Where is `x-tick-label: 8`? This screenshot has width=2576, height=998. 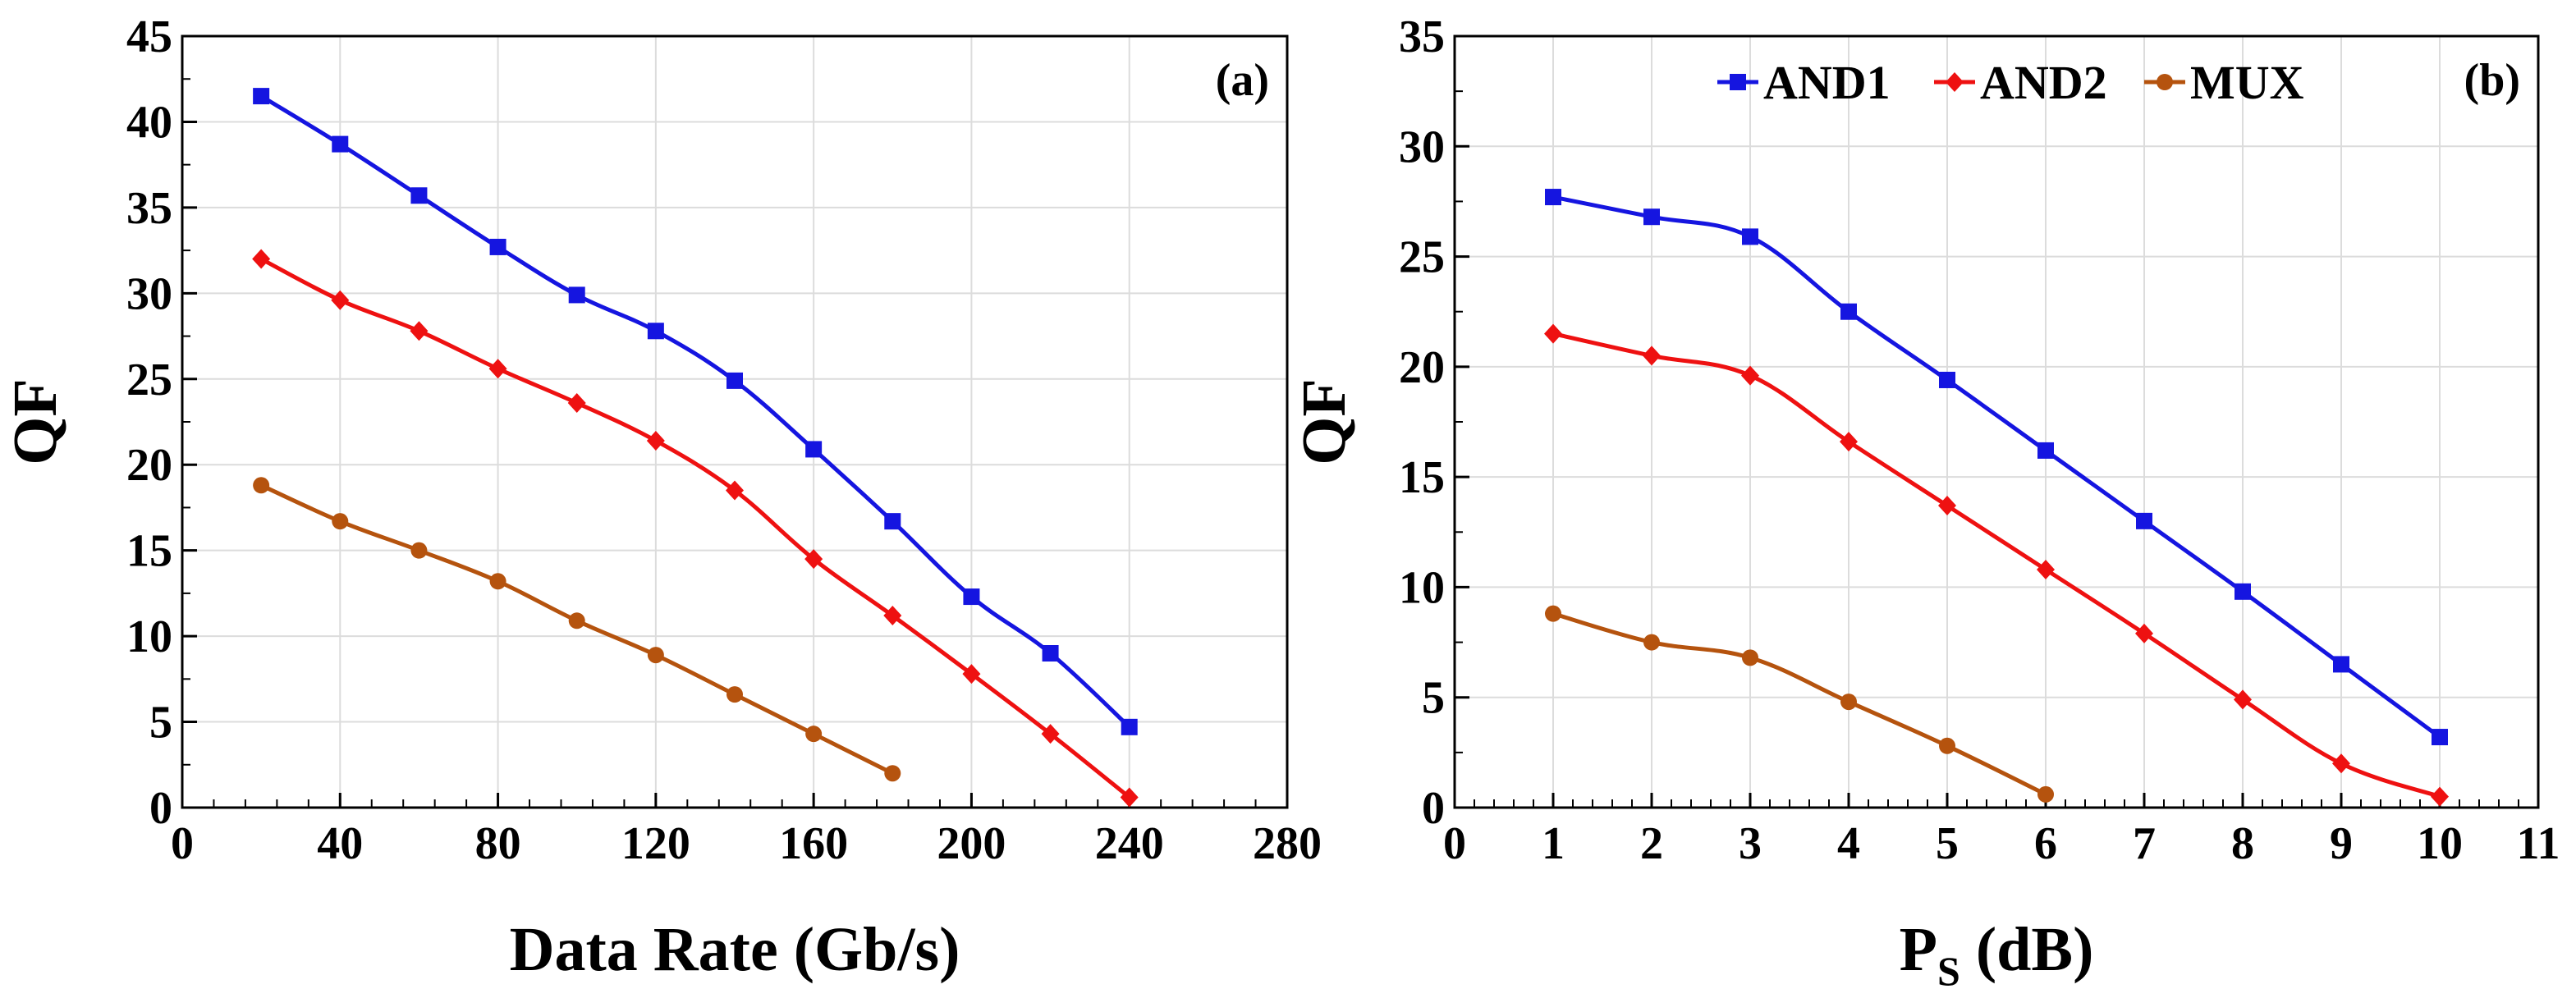
x-tick-label: 8 is located at coordinates (2242, 844).